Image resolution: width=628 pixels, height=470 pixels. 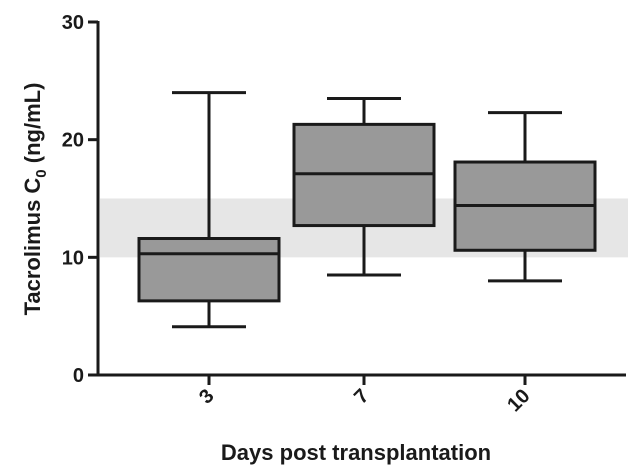 What do you see at coordinates (73, 141) in the screenshot?
I see `y-tick-label: 20` at bounding box center [73, 141].